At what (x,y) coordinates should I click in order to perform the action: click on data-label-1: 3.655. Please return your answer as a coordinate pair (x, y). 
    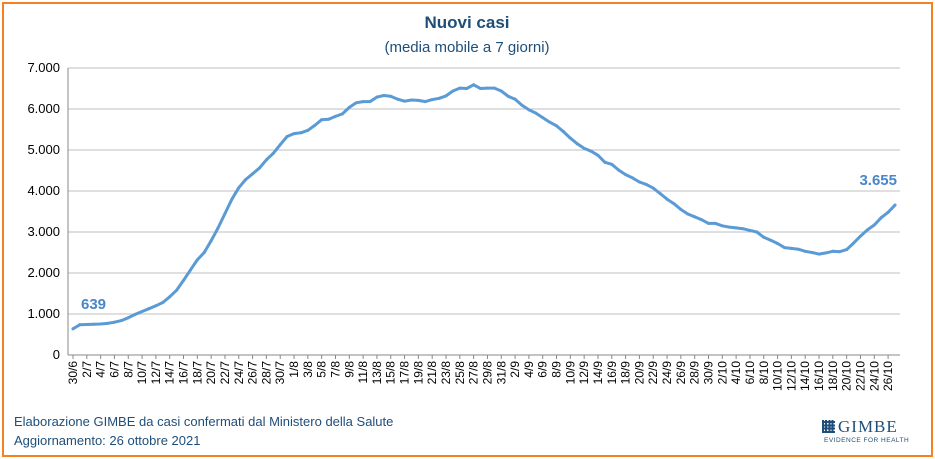
    Looking at the image, I should click on (878, 180).